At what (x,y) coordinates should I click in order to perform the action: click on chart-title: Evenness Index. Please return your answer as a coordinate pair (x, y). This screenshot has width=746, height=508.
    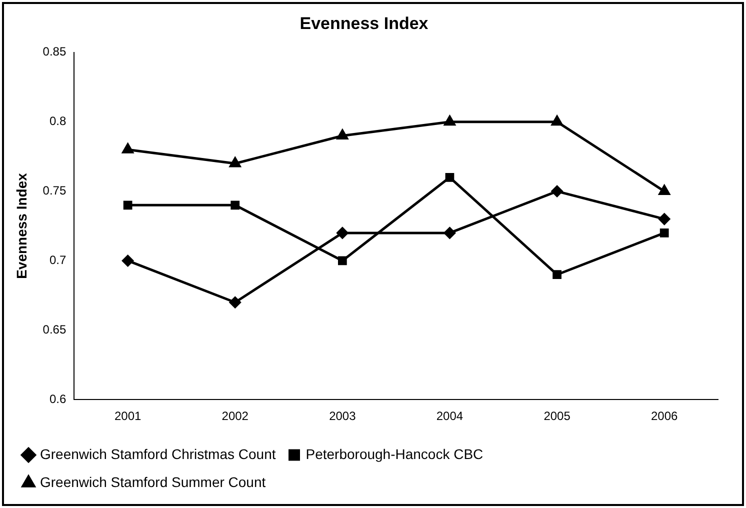
    Looking at the image, I should click on (364, 23).